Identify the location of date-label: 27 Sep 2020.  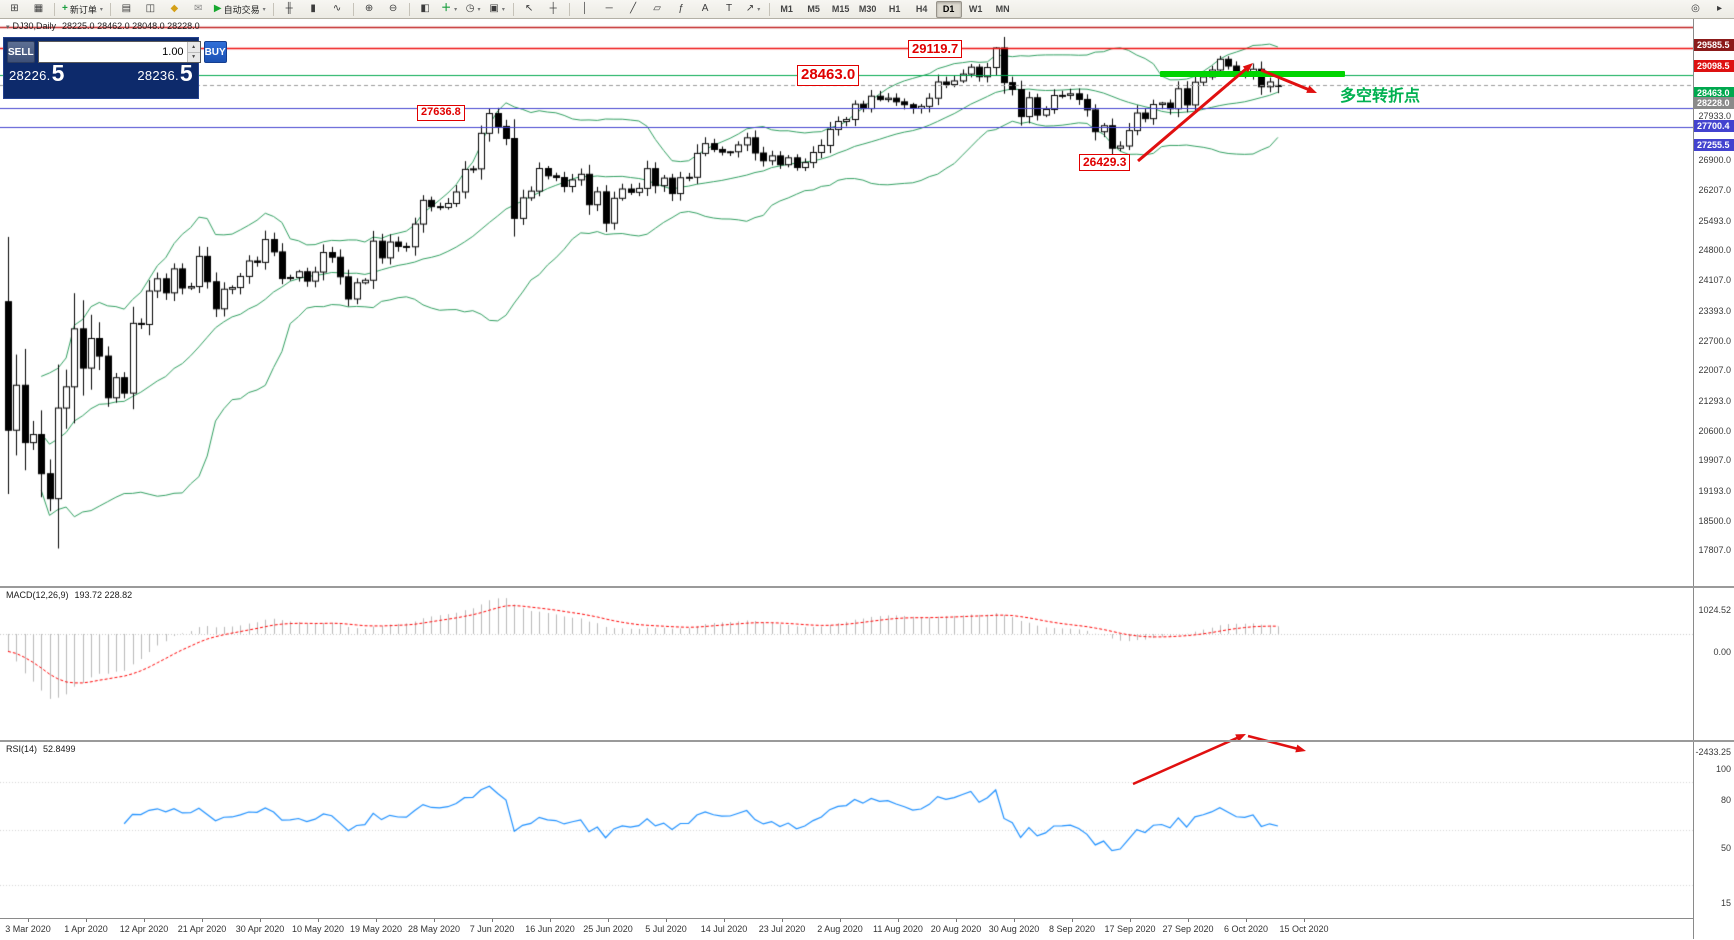
(1188, 929).